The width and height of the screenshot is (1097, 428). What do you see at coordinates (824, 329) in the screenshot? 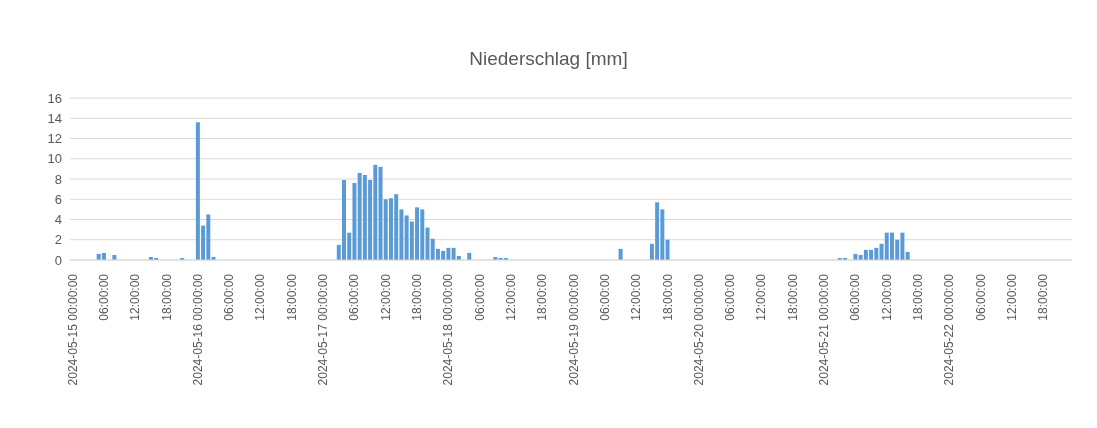
I see `x-tick-label: 2024-05-21 00:00:00` at bounding box center [824, 329].